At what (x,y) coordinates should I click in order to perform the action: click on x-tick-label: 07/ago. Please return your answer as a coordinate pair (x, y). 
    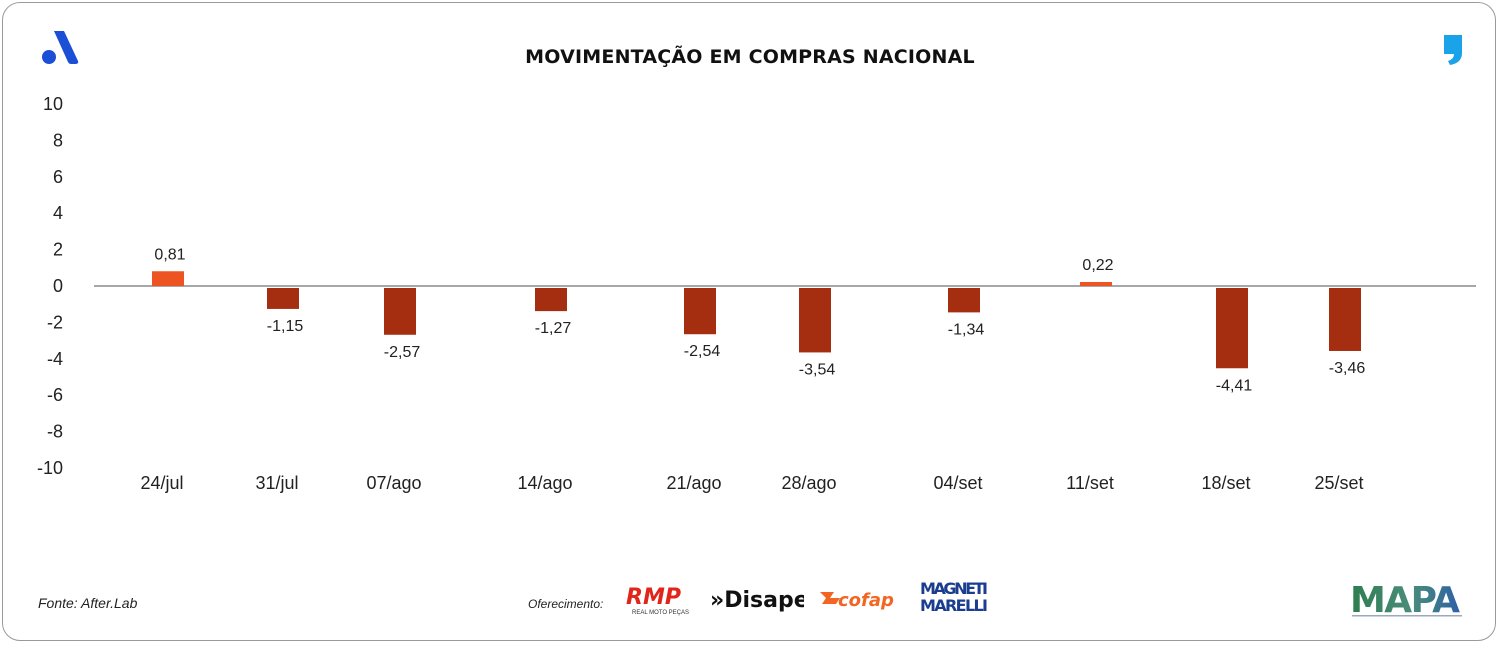
    Looking at the image, I should click on (393, 483).